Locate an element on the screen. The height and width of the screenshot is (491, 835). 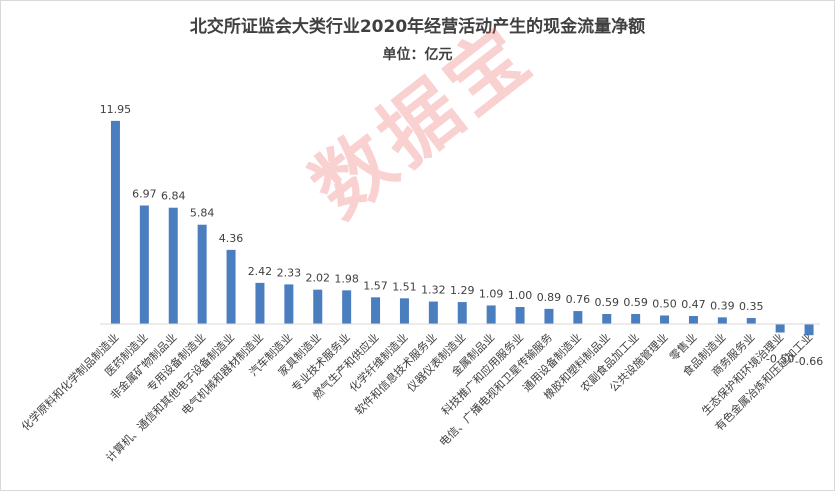
value-label-13: 1.09 is located at coordinates (491, 293).